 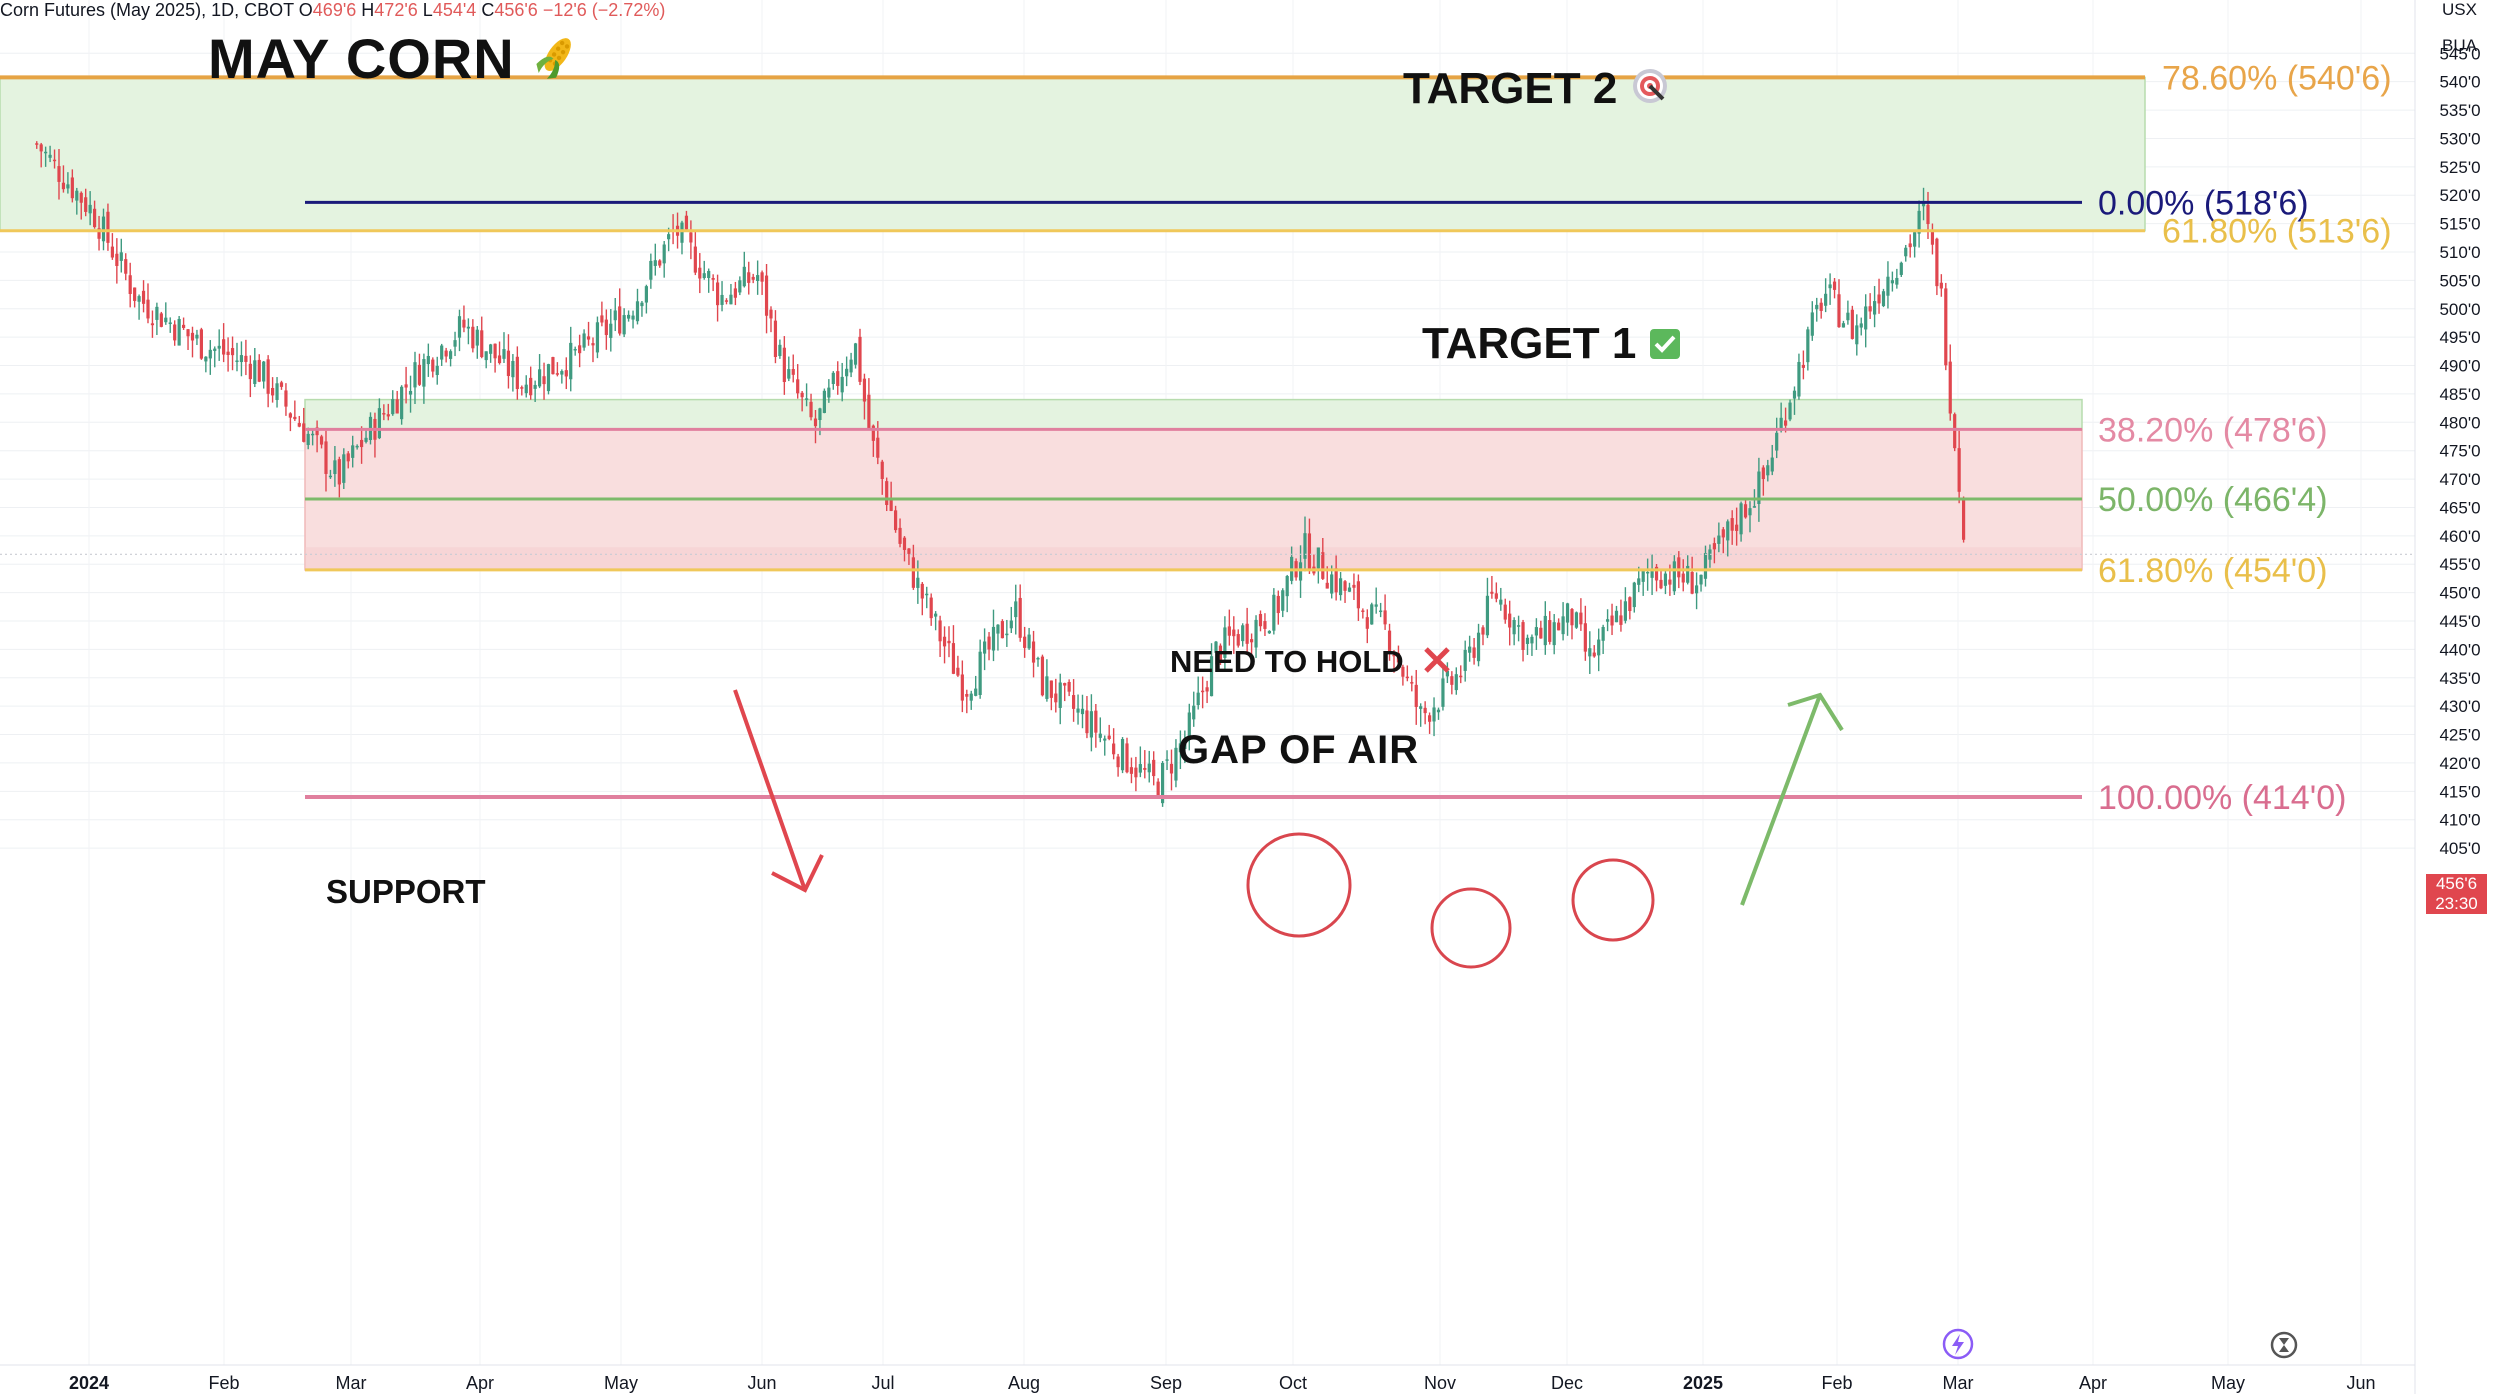 I want to click on price-tick-label: 535'0, so click(x=2459, y=110).